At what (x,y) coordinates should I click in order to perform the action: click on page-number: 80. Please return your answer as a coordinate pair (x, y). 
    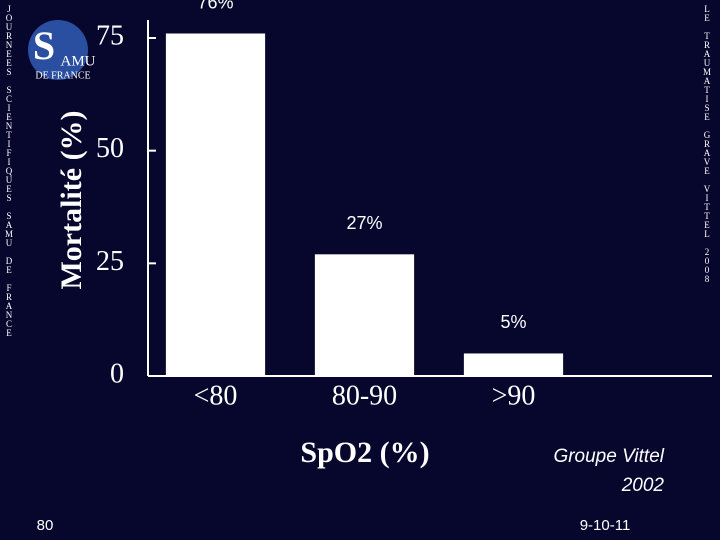
    Looking at the image, I should click on (45, 525).